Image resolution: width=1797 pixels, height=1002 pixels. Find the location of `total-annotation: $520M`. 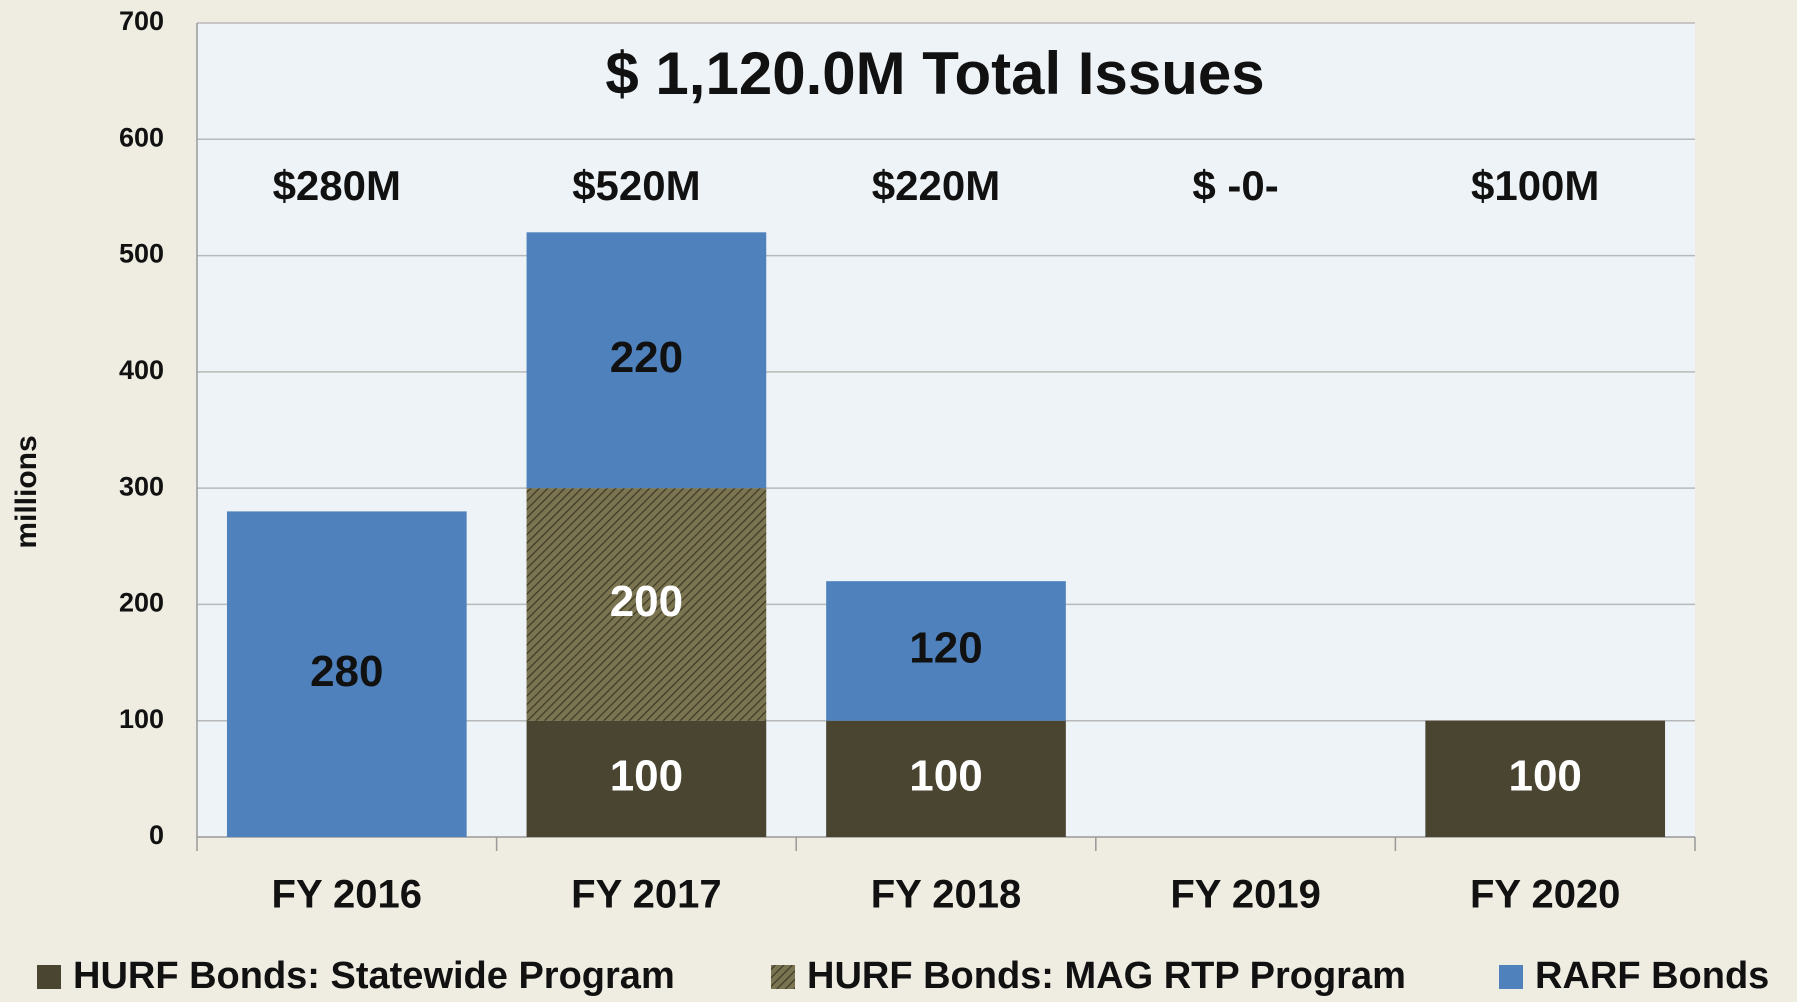

total-annotation: $520M is located at coordinates (636, 185).